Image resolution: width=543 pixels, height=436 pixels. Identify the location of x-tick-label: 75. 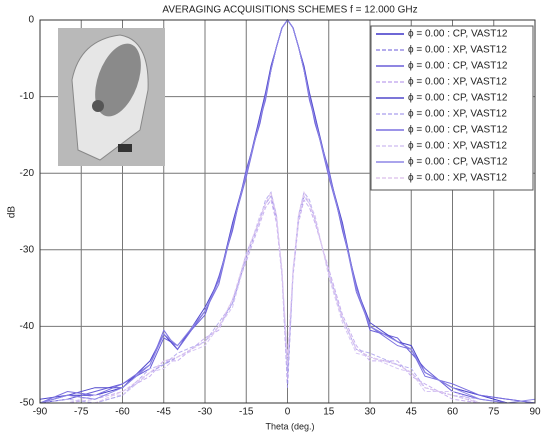
(494, 412).